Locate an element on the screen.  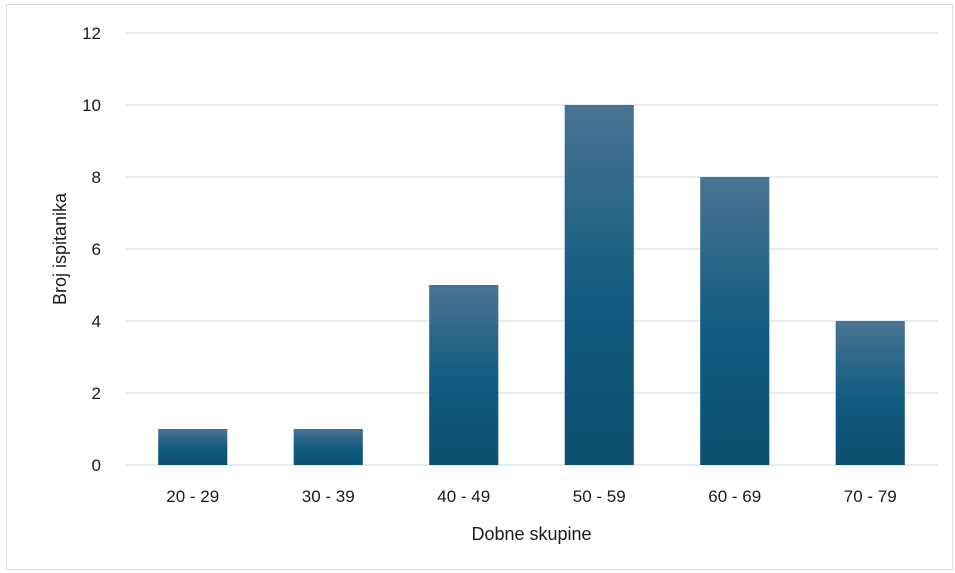
y-tick-label: 6 is located at coordinates (96, 249).